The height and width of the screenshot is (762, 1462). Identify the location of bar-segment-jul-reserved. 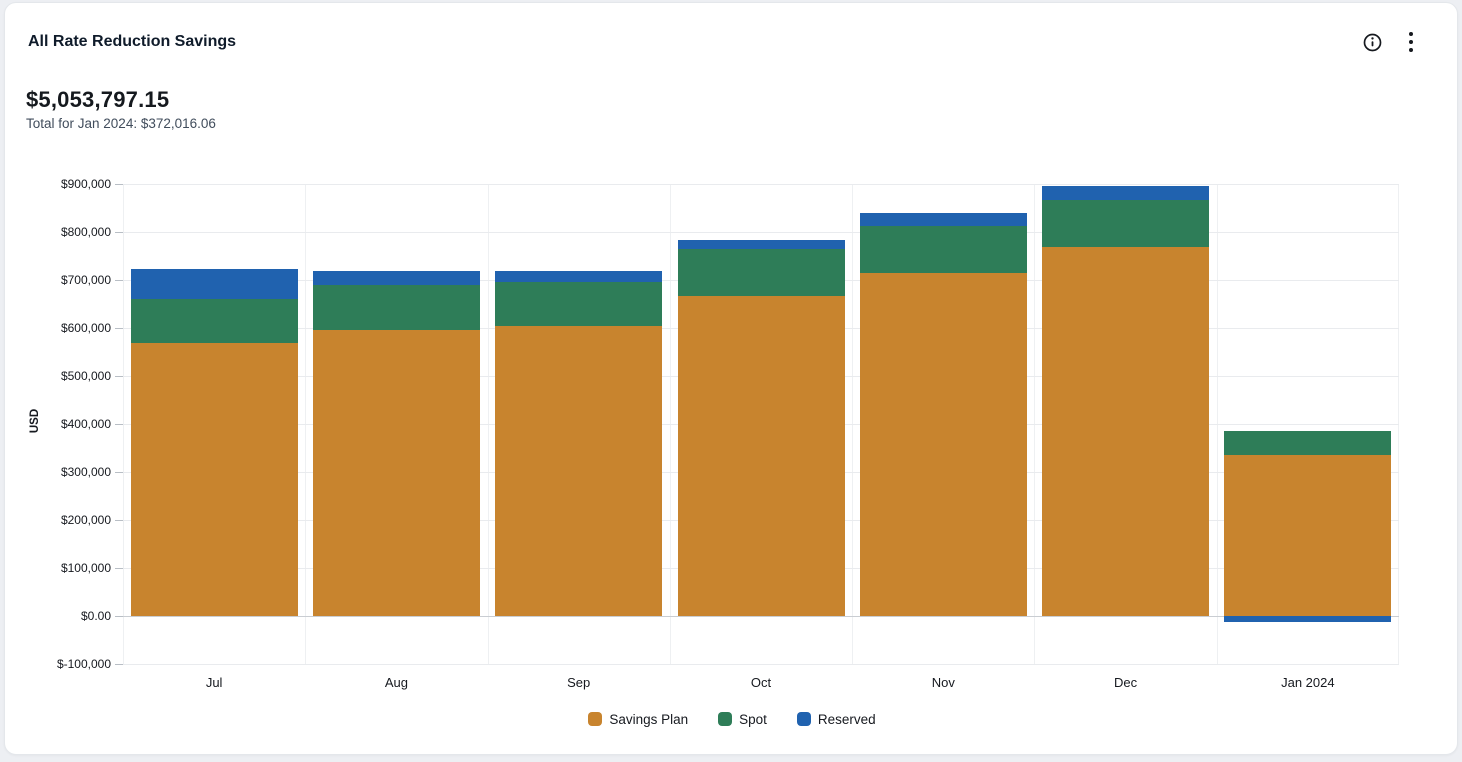
(214, 284).